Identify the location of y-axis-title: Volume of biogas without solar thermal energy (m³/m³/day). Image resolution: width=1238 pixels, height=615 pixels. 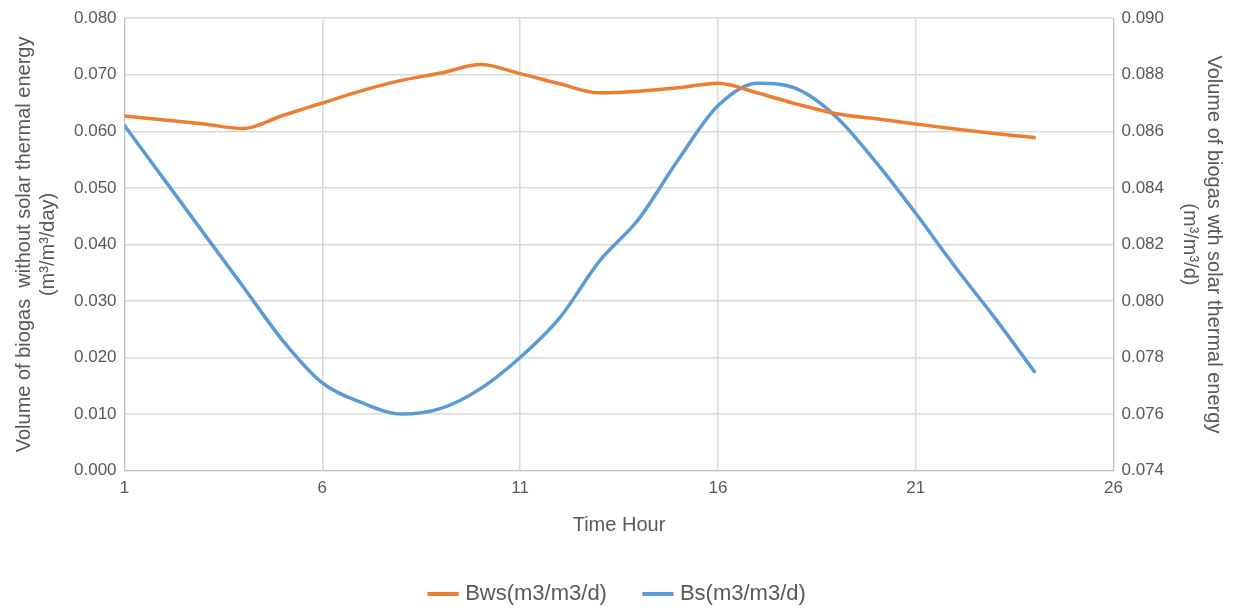
(34, 244).